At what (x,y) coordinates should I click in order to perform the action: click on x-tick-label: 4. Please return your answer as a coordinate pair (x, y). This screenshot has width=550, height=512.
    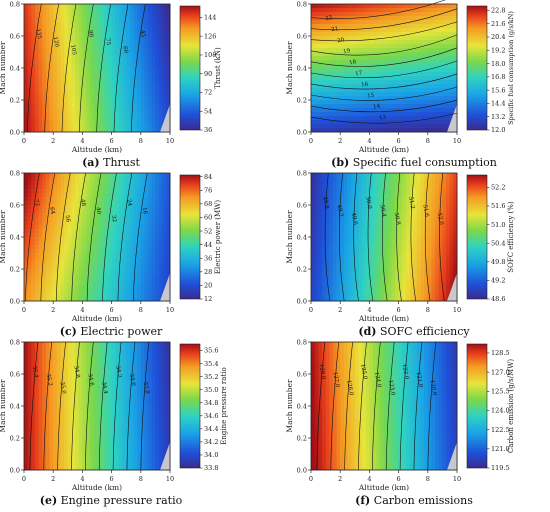
    Looking at the image, I should click on (369, 141).